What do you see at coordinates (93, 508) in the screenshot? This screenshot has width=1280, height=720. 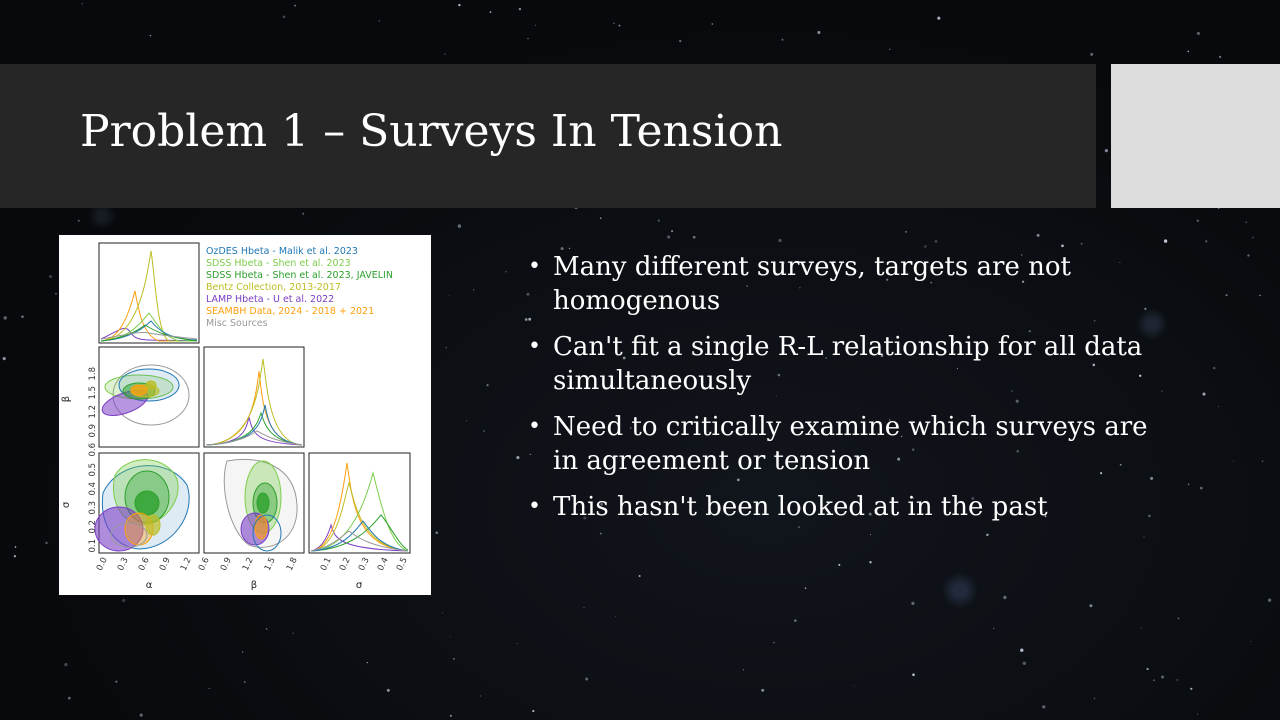 I see `tick-label: 0.3` at bounding box center [93, 508].